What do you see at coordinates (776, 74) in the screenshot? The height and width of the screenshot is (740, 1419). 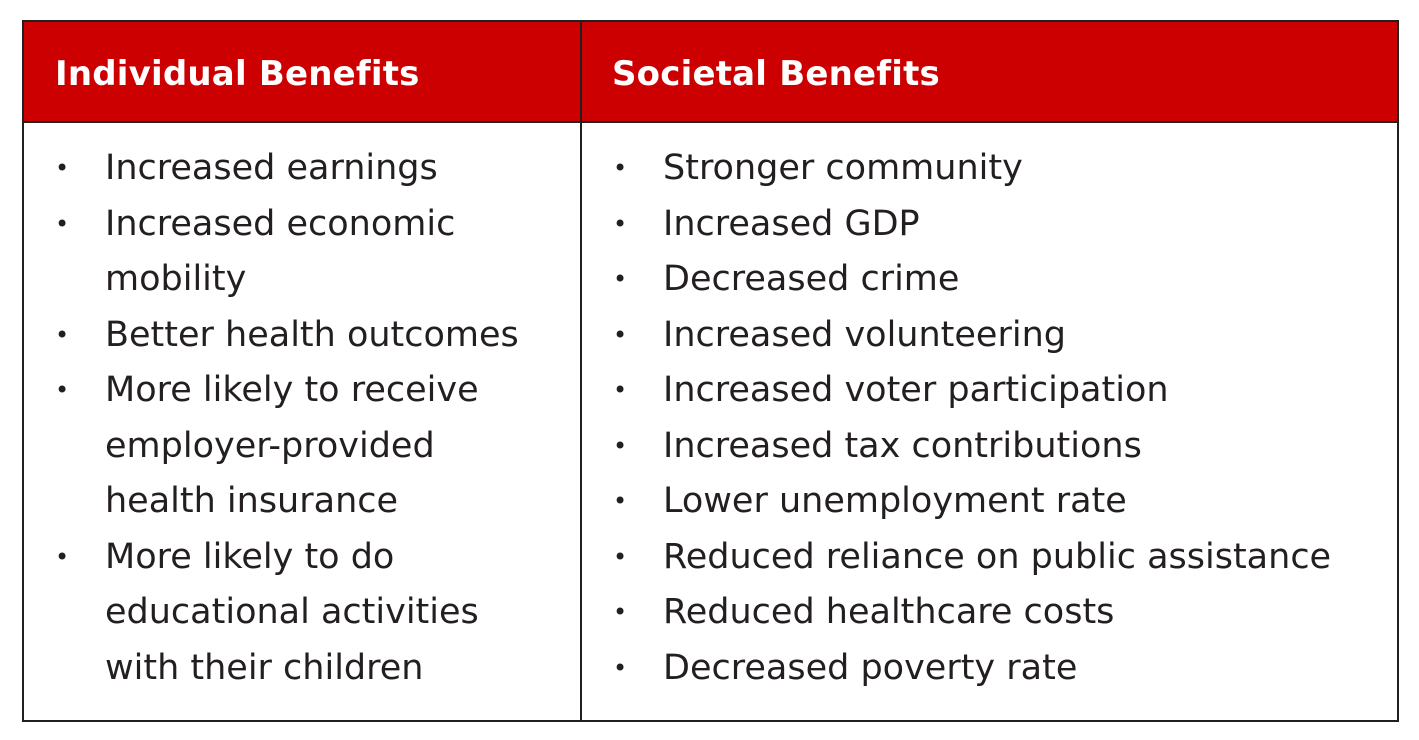 I see `column-heading-societal: Societal Benefits` at bounding box center [776, 74].